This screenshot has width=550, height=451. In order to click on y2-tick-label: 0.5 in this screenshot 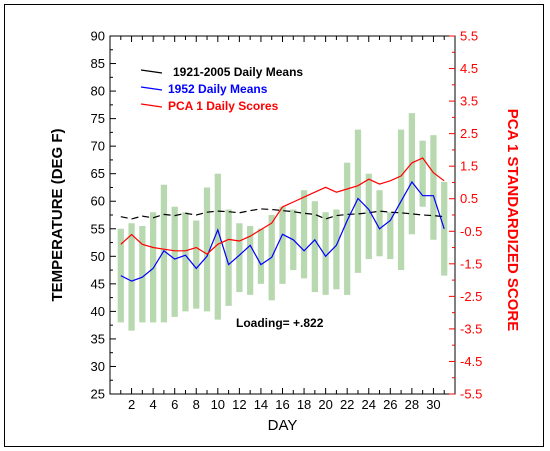, I will do `click(469, 198)`.